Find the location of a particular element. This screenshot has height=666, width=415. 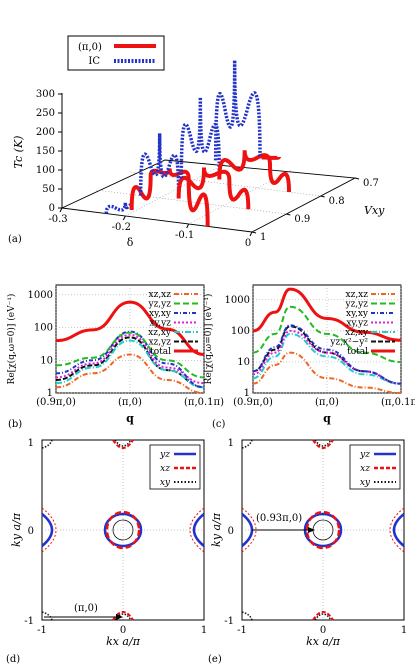

x-axis-label-c: q is located at coordinates (327, 418).